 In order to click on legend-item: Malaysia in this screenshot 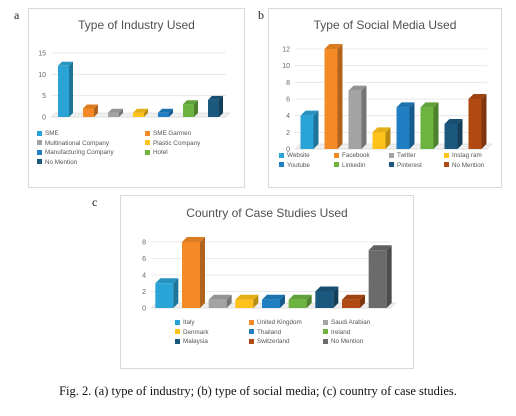, I will do `click(191, 341)`.